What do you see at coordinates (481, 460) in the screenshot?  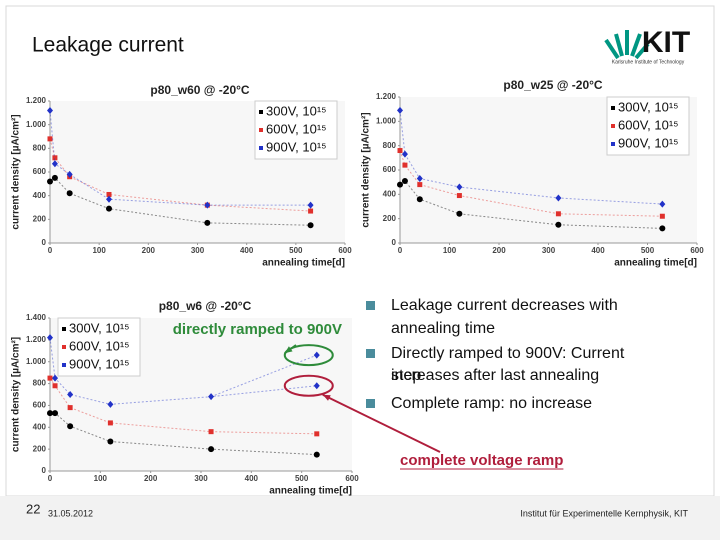 I see `annotation-text: complete voltage ramp` at bounding box center [481, 460].